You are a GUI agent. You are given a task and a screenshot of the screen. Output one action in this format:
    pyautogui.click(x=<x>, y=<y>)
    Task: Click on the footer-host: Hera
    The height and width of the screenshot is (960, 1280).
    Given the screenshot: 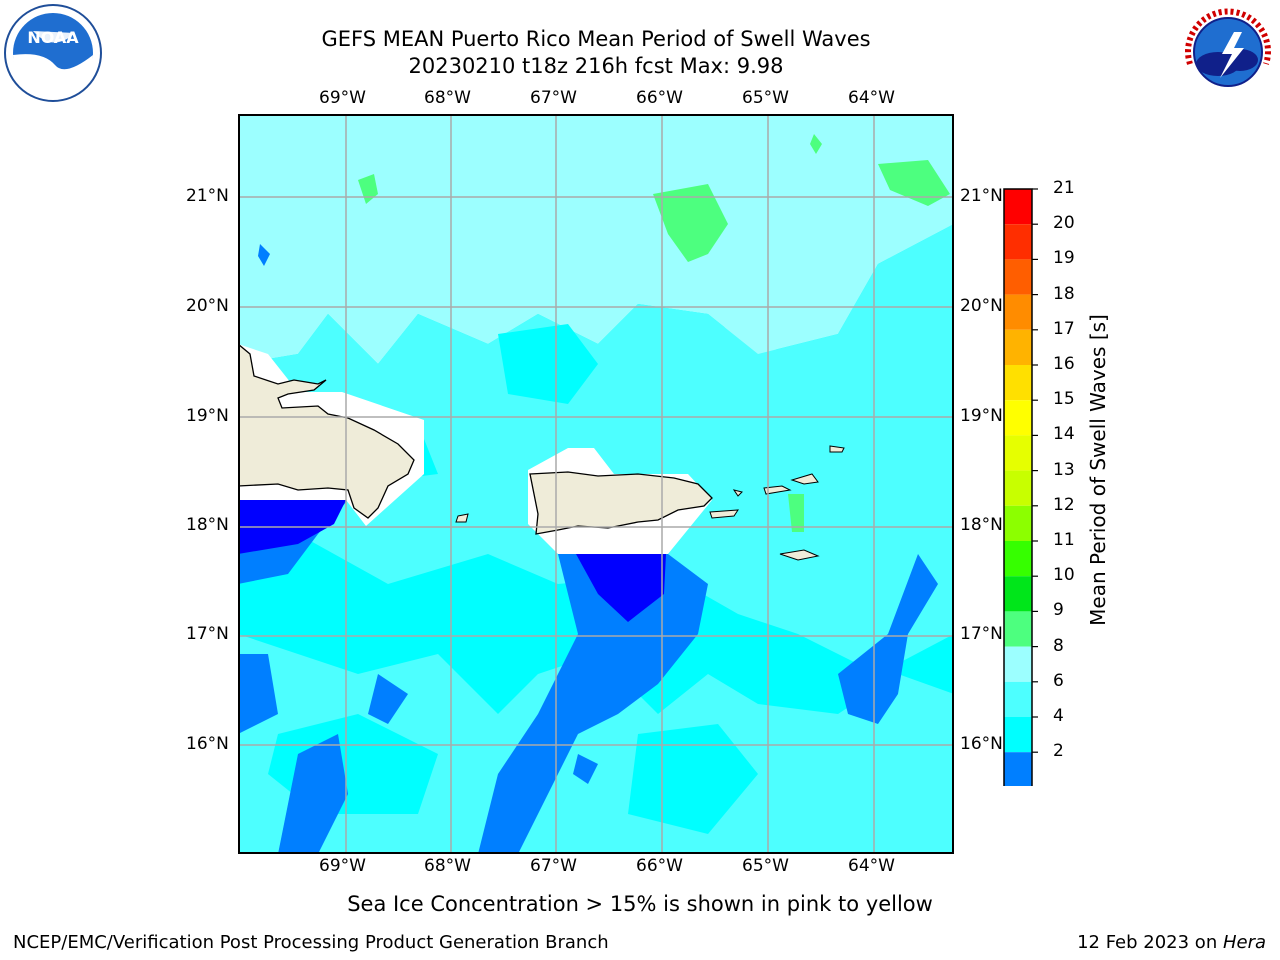 What is the action you would take?
    pyautogui.click(x=1244, y=942)
    